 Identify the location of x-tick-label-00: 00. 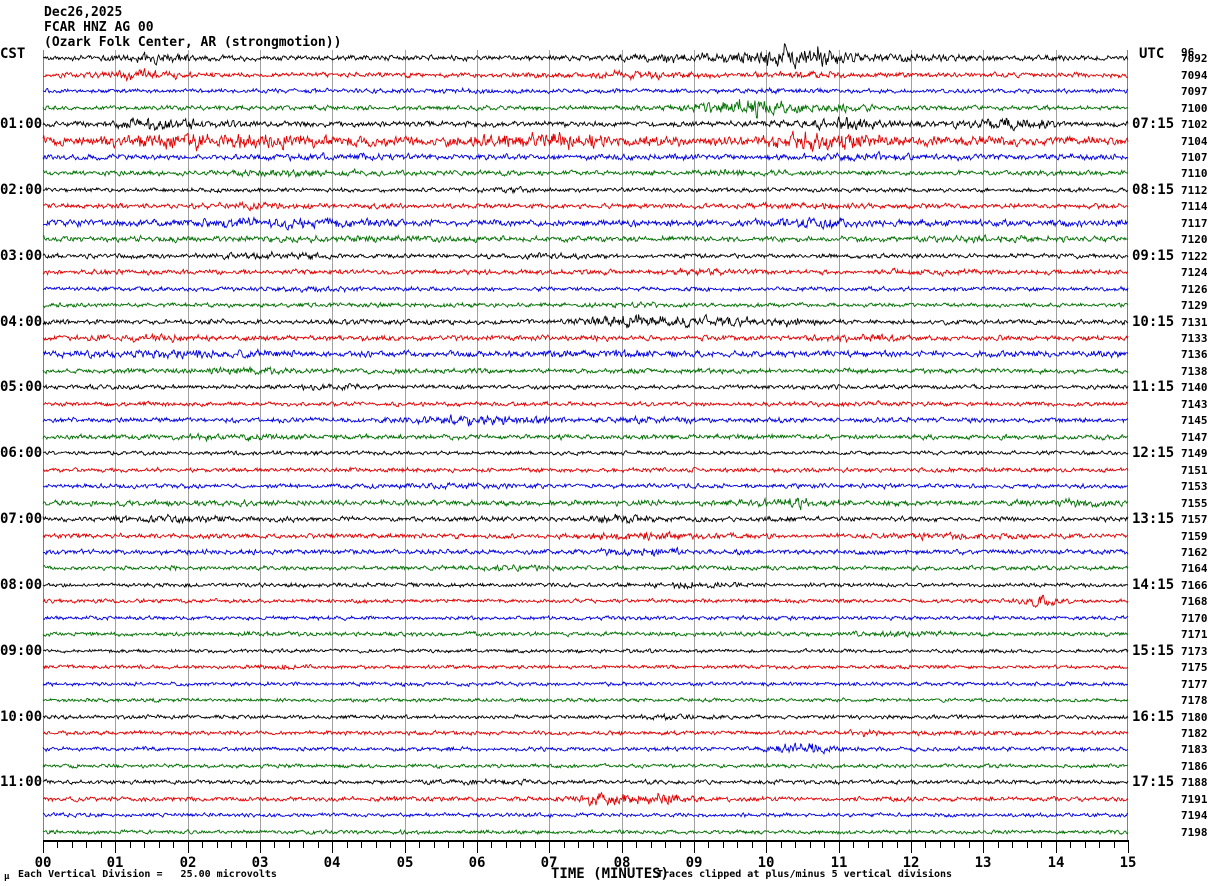
(43, 863).